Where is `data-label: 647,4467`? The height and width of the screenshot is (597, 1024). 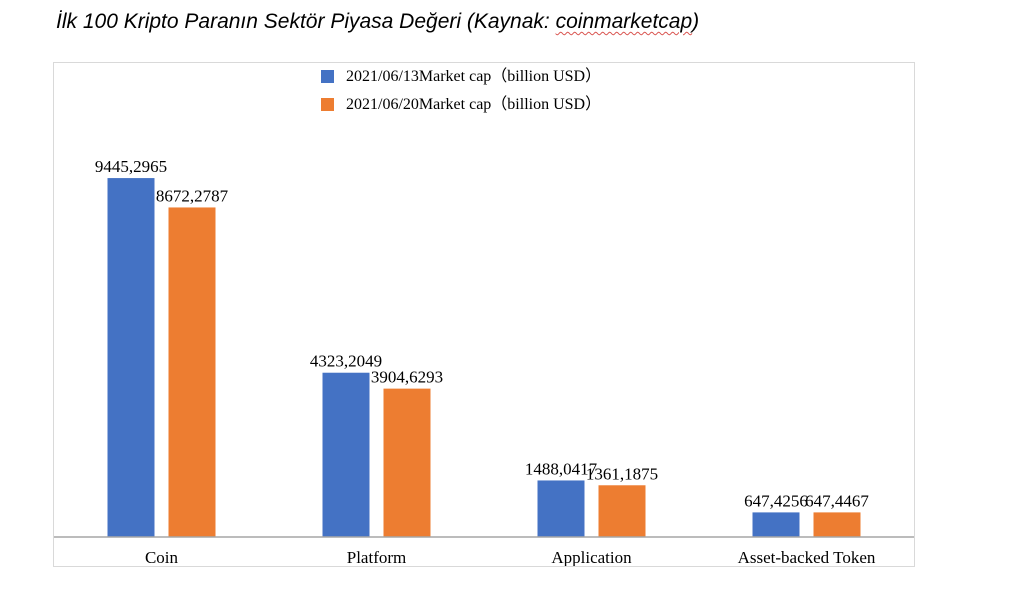
data-label: 647,4467 is located at coordinates (837, 500).